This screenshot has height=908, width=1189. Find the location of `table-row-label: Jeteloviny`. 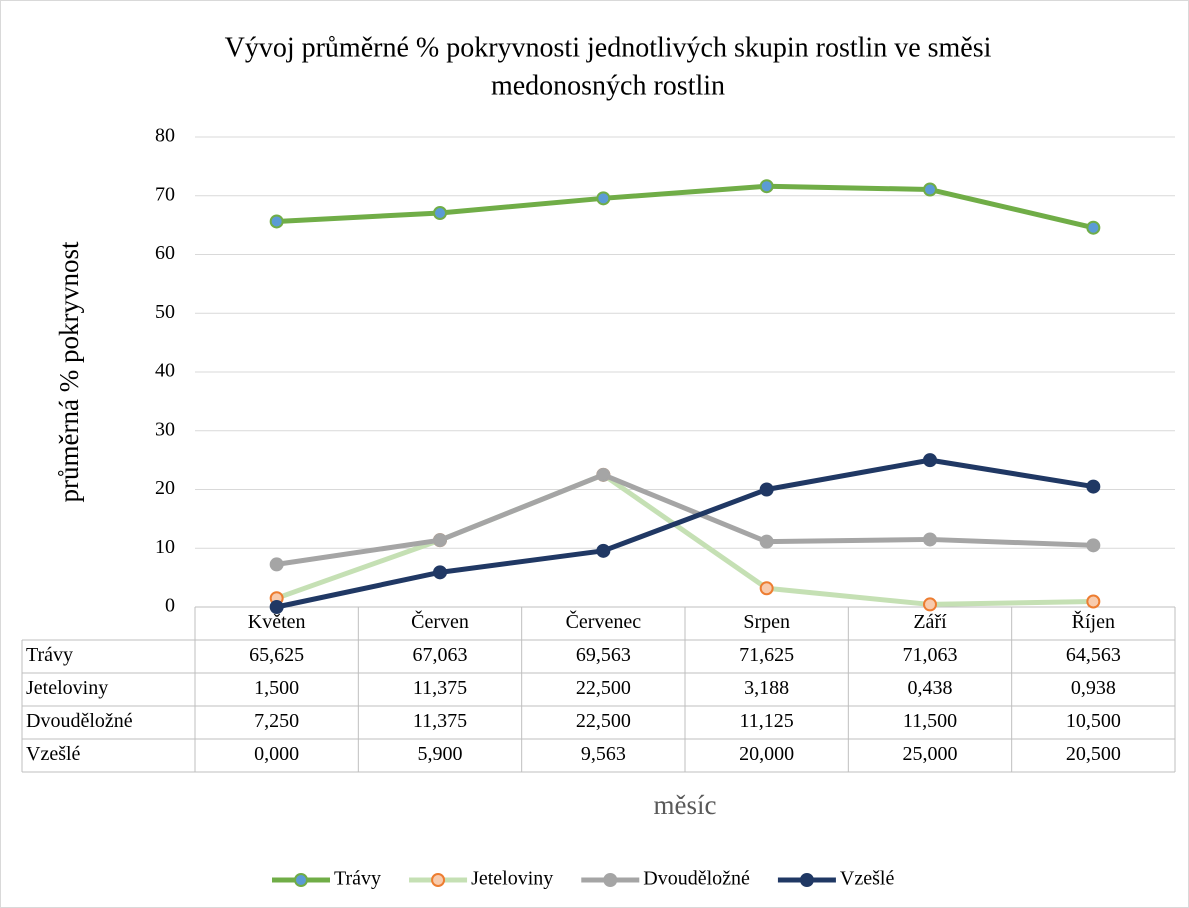

table-row-label: Jeteloviny is located at coordinates (67, 688).